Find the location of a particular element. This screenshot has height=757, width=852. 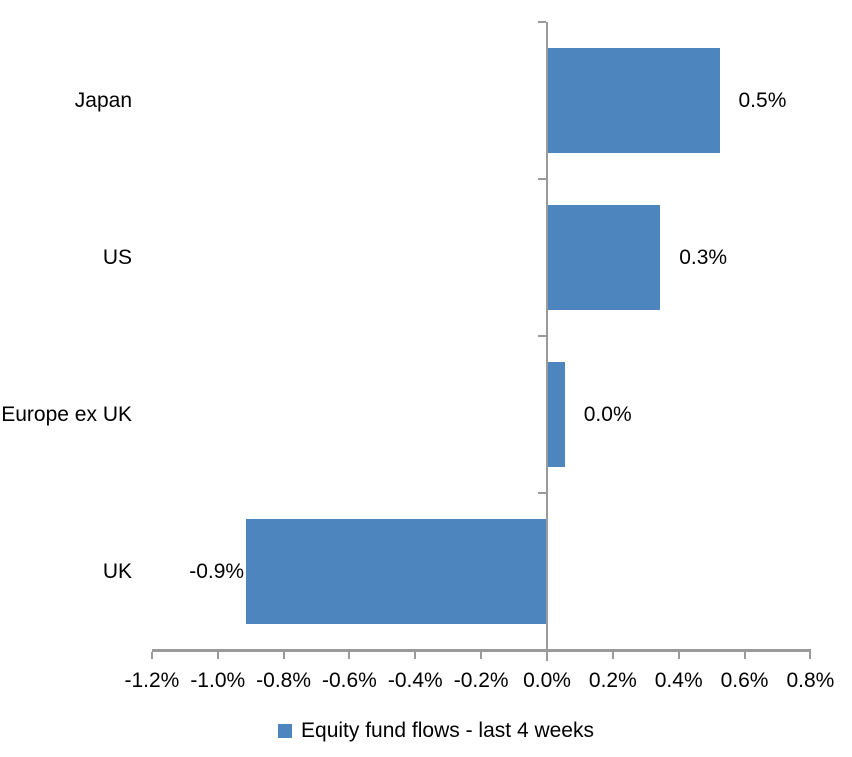

bar-europe-ex-uk is located at coordinates (556, 415).